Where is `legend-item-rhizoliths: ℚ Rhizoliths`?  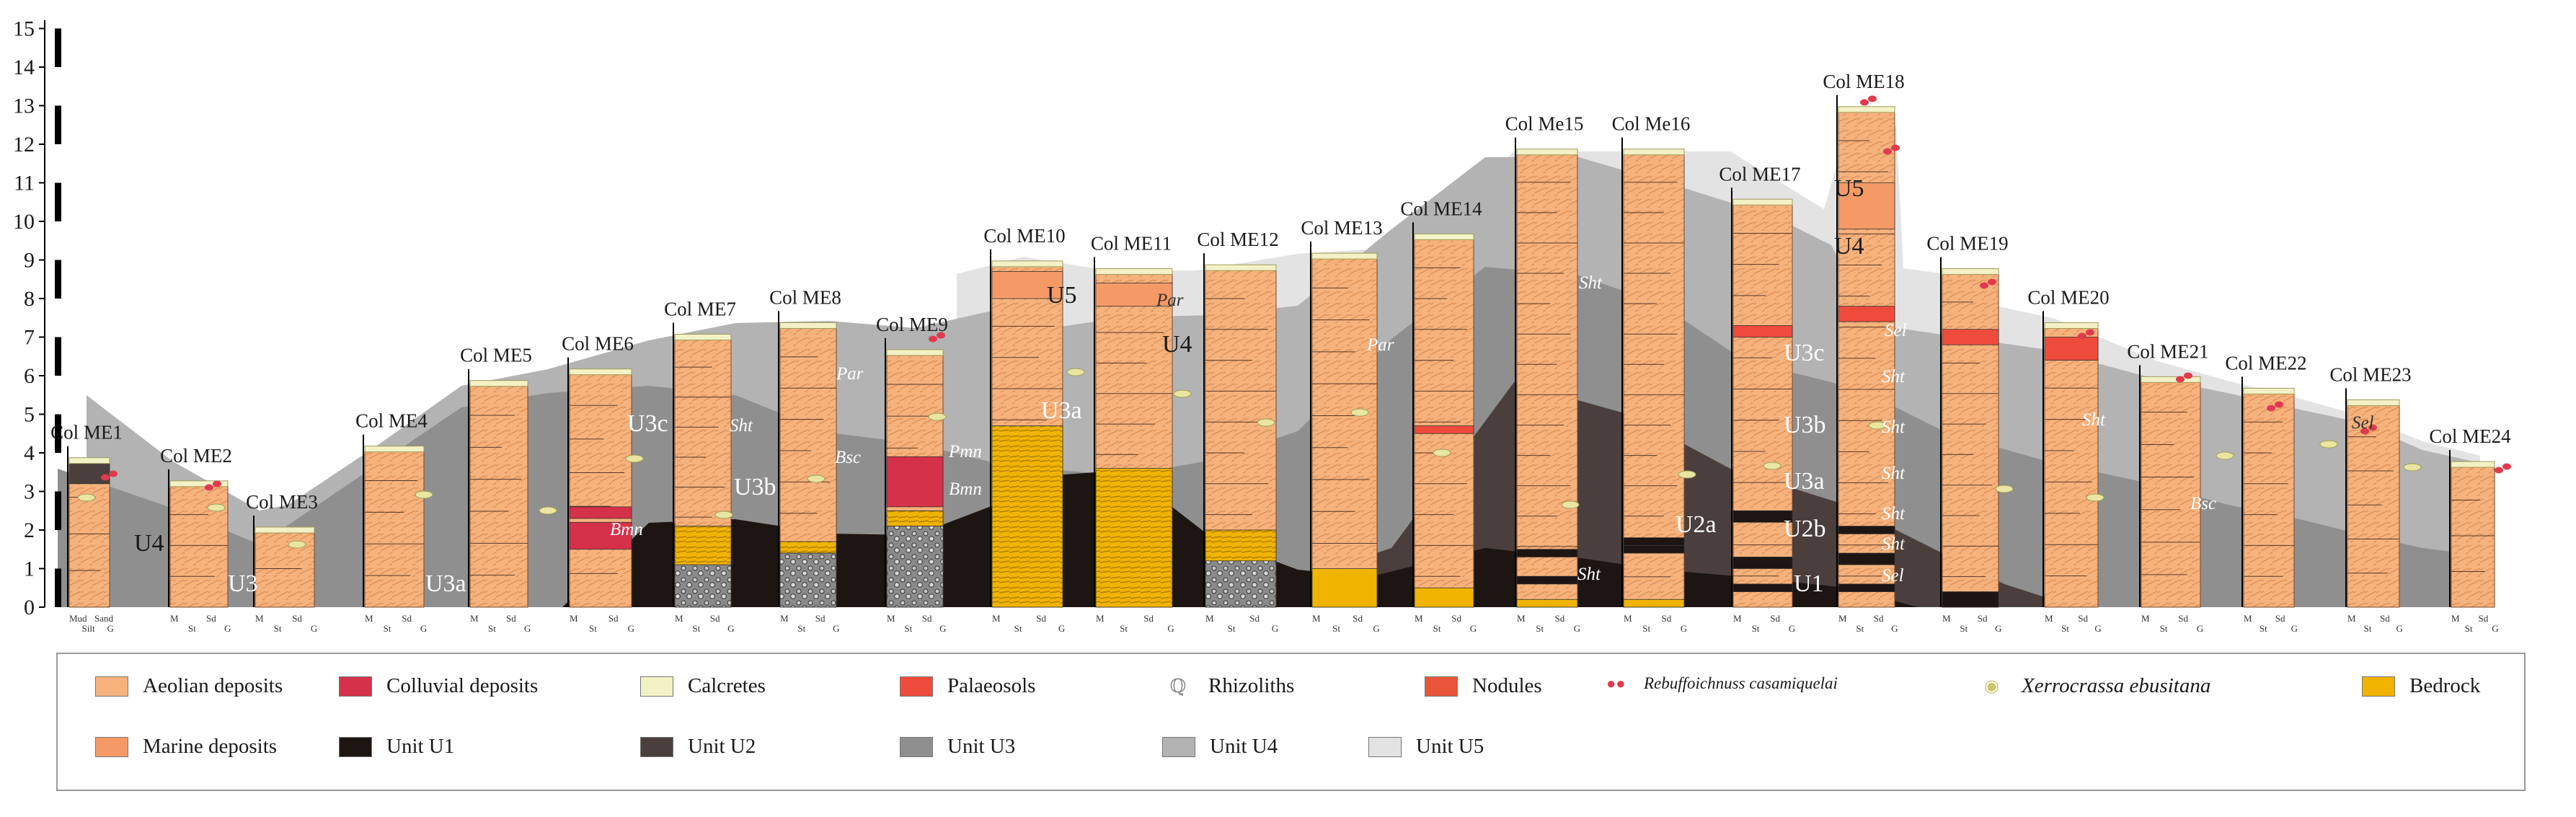 legend-item-rhizoliths: ℚ Rhizoliths is located at coordinates (1228, 686).